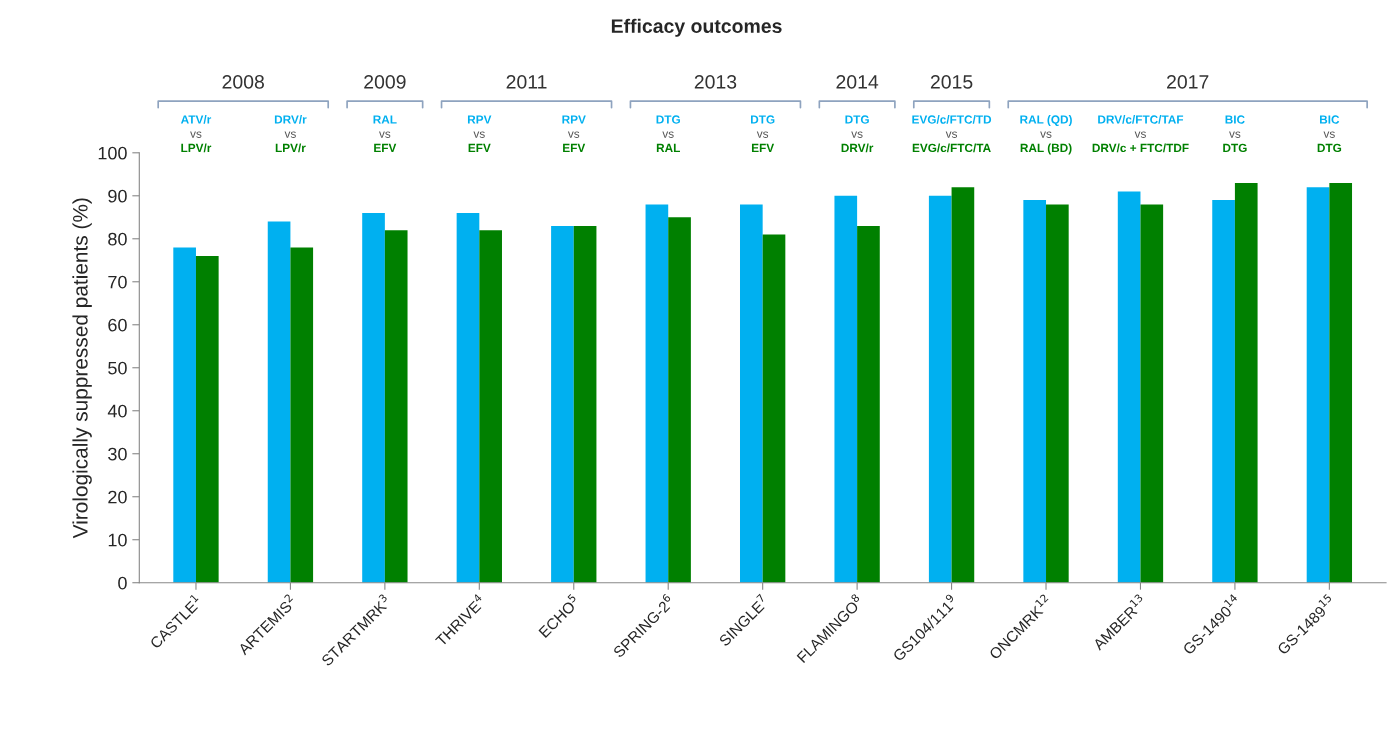  What do you see at coordinates (696, 27) in the screenshot?
I see `chart-title: Efficacy outcomes` at bounding box center [696, 27].